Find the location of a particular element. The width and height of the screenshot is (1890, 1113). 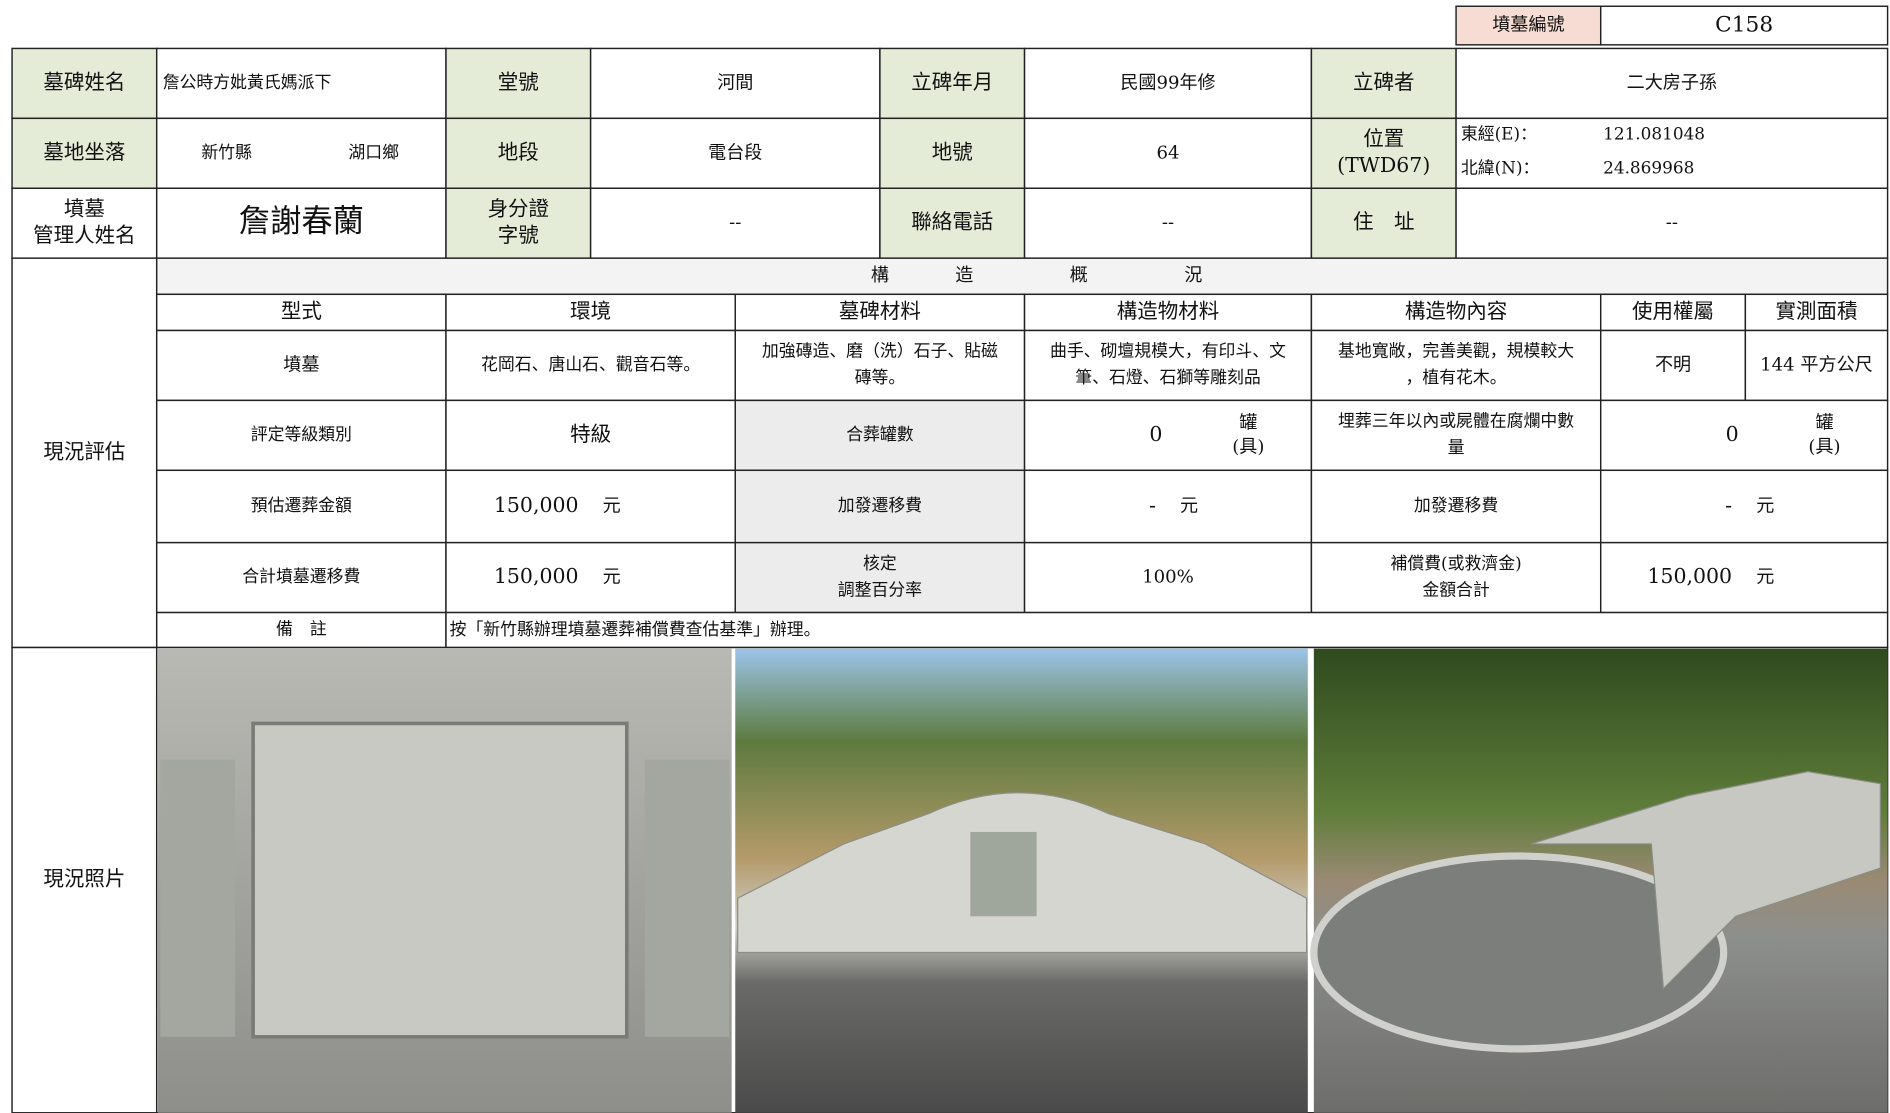

cell-text: 24.869968 is located at coordinates (1648, 167).